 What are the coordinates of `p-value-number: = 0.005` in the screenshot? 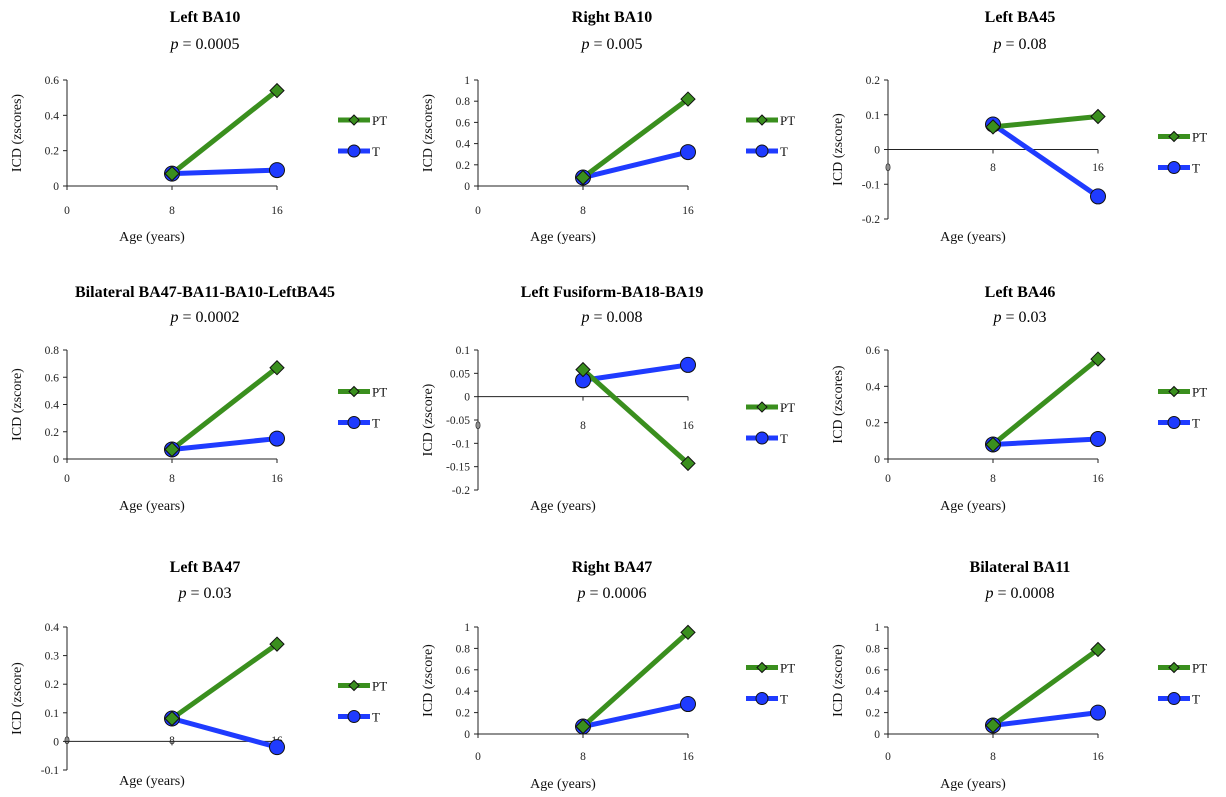 It's located at (617, 44).